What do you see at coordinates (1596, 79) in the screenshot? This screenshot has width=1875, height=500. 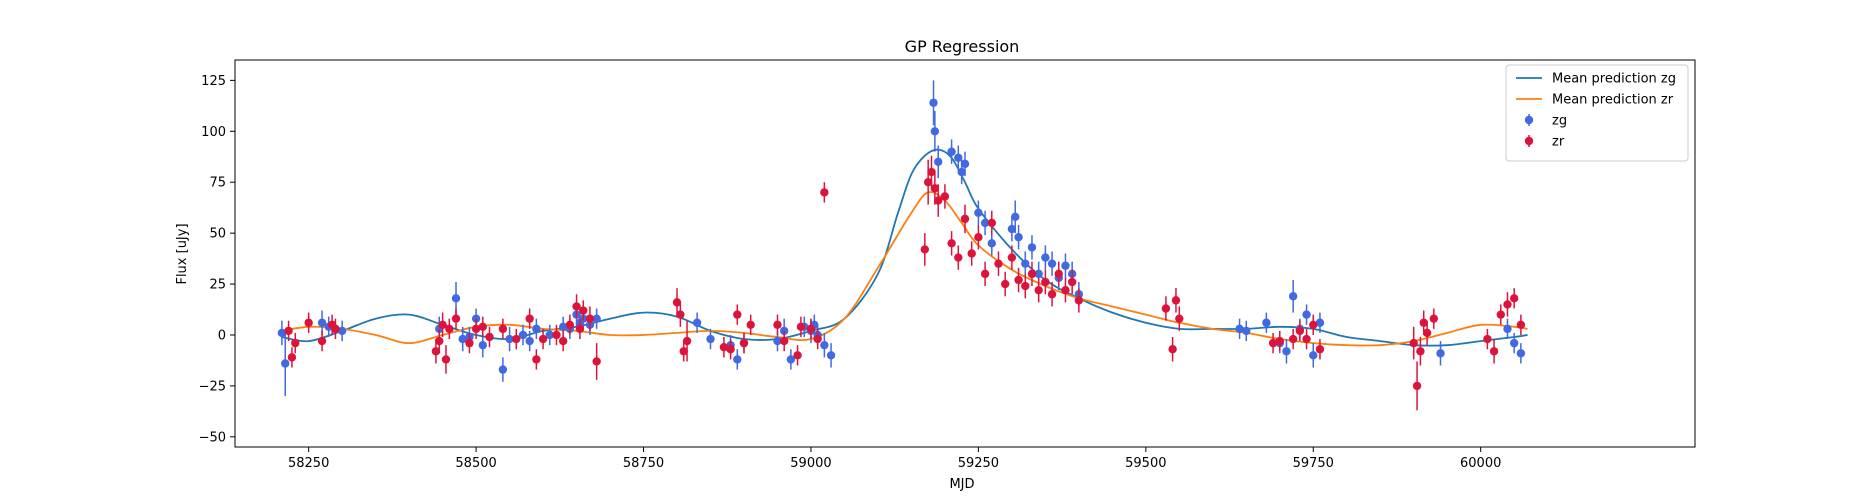 I see `legend-entry: Mean prediction zg` at bounding box center [1596, 79].